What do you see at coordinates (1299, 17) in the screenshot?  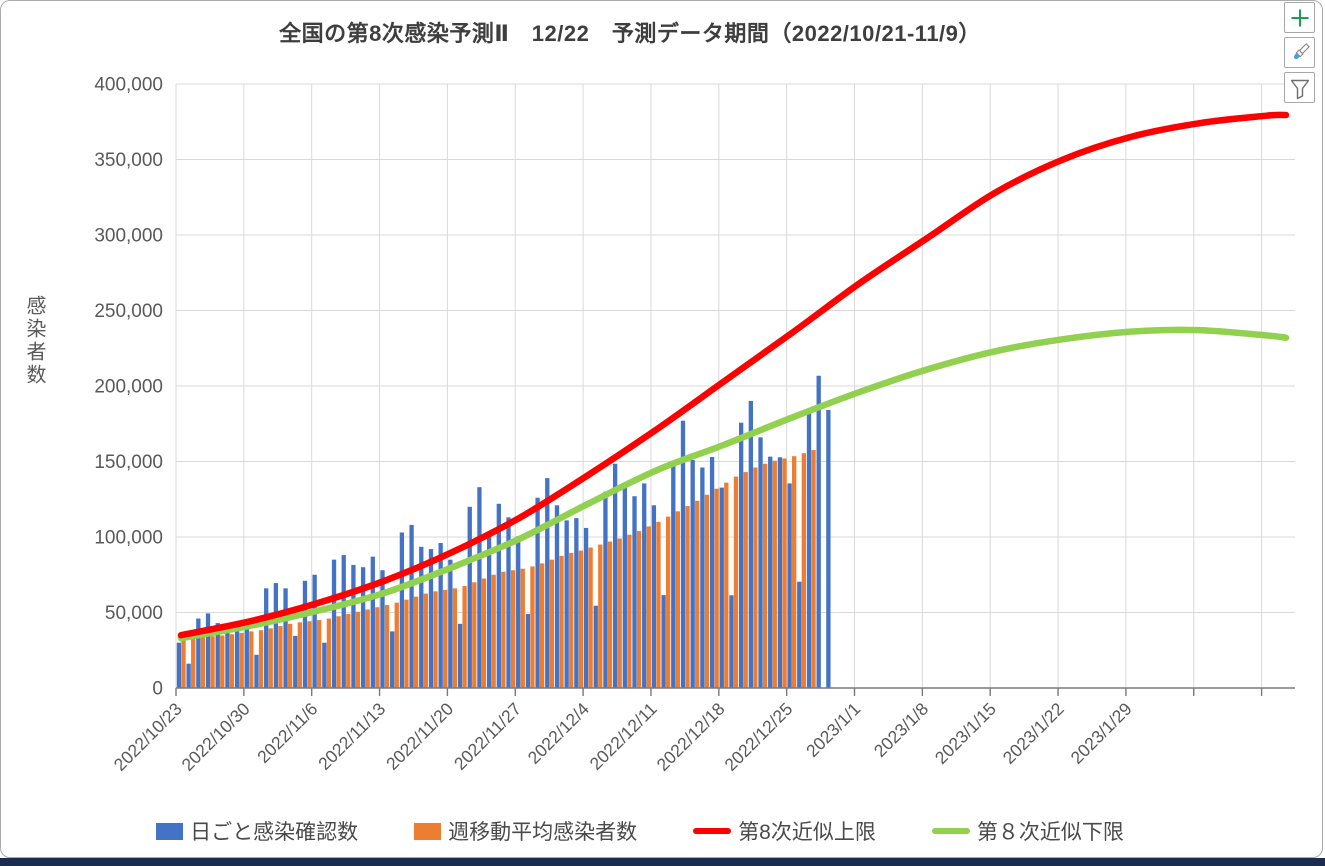 I see `chart-elements-button` at bounding box center [1299, 17].